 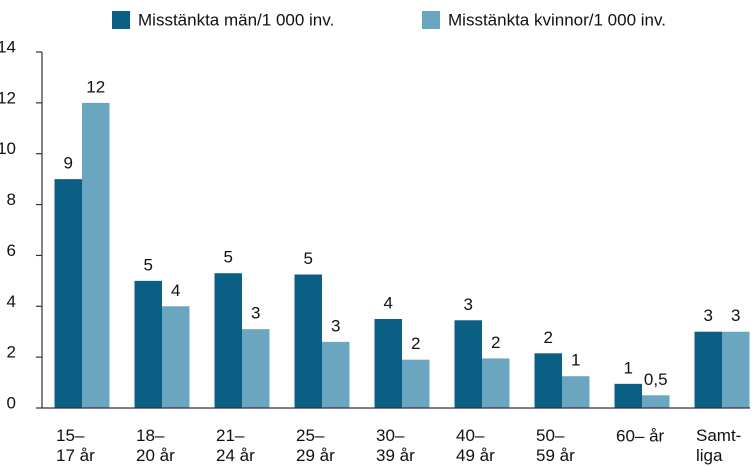 I want to click on y-tick-label: 14, so click(x=8, y=46).